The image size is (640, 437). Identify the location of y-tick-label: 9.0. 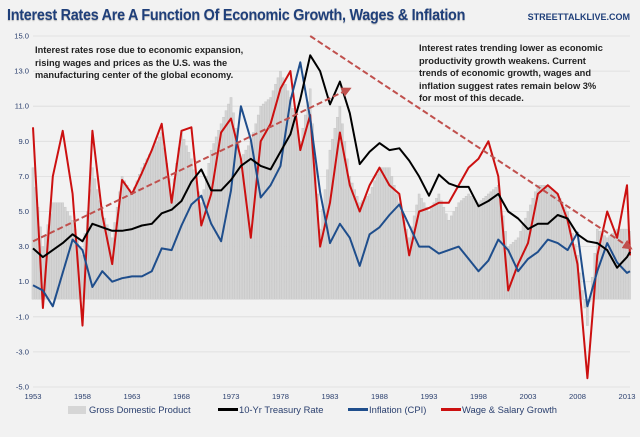
(23, 141).